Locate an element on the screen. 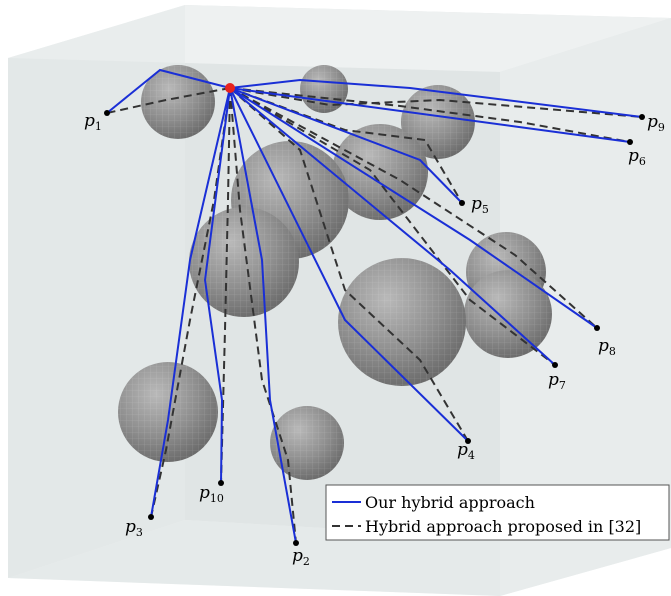 This screenshot has height=596, width=671. ours-path-p9 is located at coordinates (436, 98).